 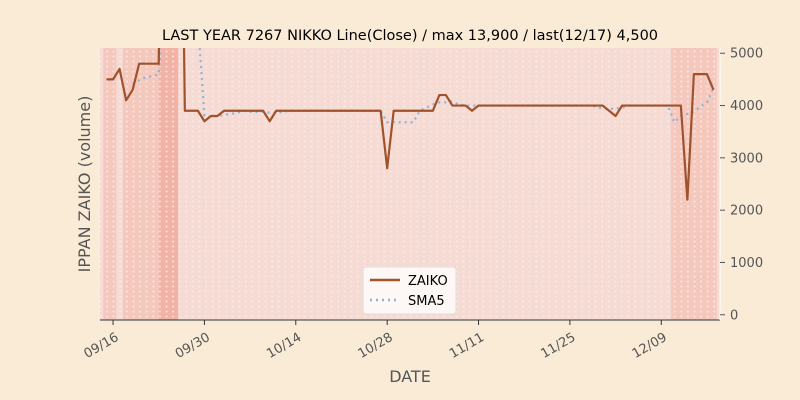 I want to click on y-tick-label: 0, so click(x=734, y=315).